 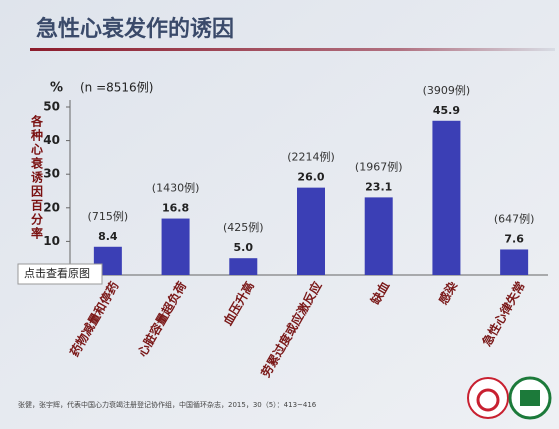 I want to click on value-label: 5.0, so click(x=244, y=247).